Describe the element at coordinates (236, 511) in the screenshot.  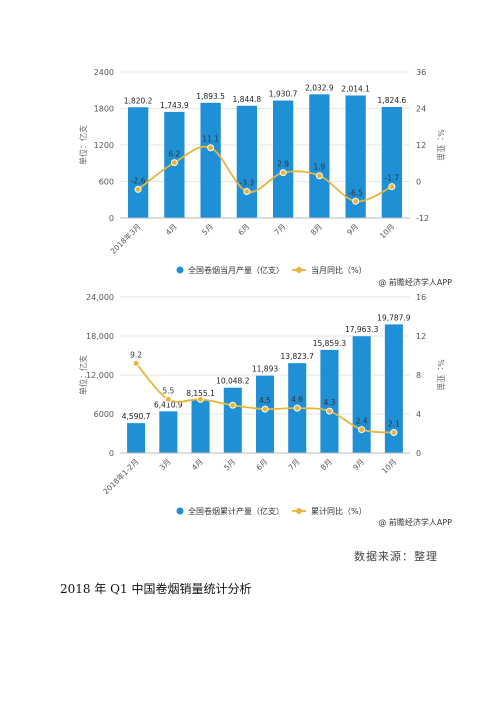
I see `legend-bar-label: 全国卷烟累计产量（亿支）` at that location.